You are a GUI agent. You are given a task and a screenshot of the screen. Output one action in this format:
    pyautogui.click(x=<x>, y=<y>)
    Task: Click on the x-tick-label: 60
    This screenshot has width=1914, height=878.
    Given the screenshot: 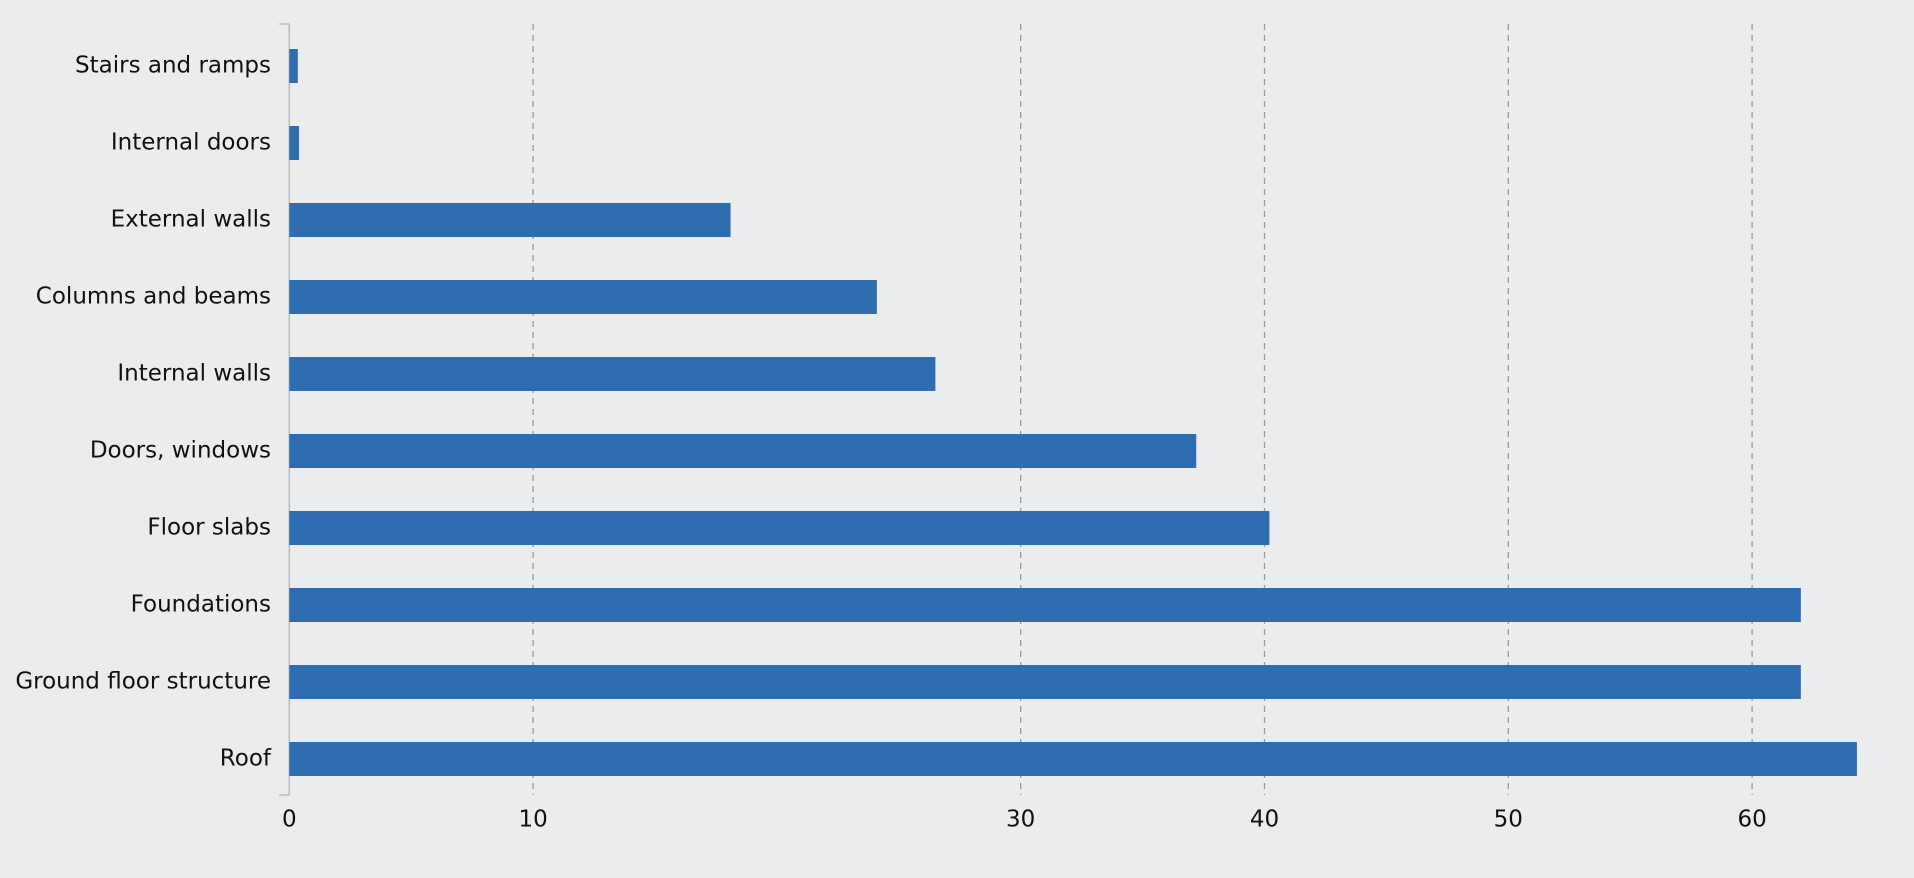 What is the action you would take?
    pyautogui.click(x=1751, y=820)
    